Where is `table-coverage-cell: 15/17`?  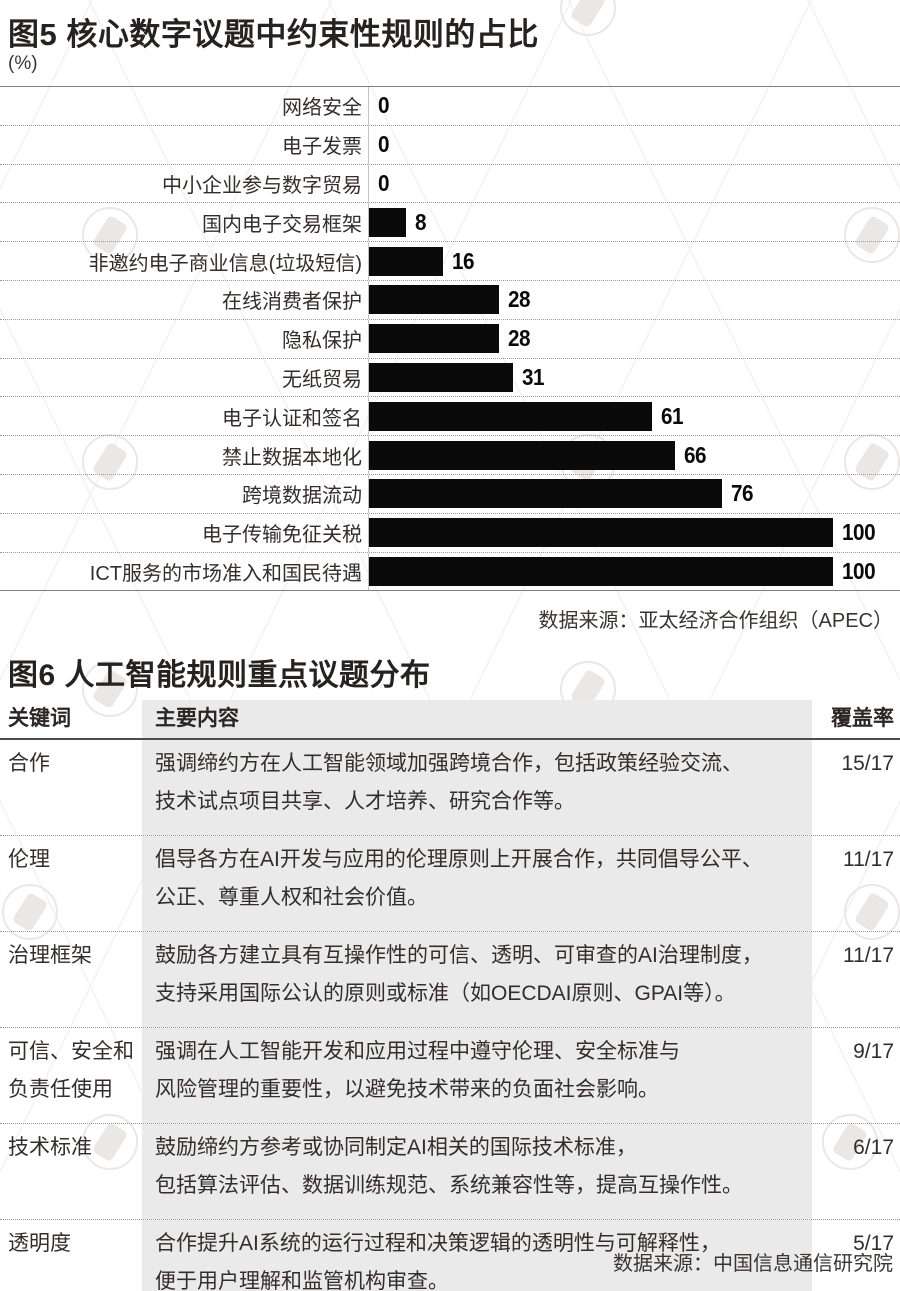 table-coverage-cell: 15/17 is located at coordinates (867, 763).